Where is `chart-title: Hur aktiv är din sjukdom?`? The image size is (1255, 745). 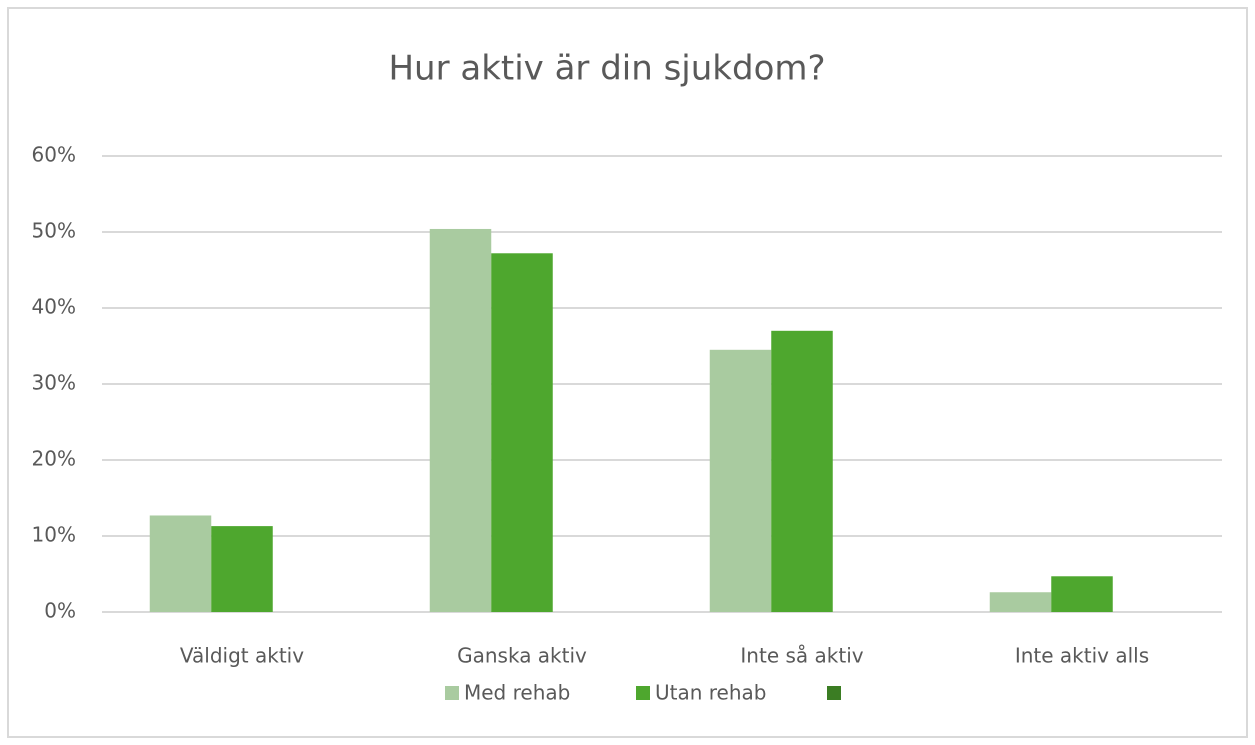
chart-title: Hur aktiv är din sjukdom? is located at coordinates (606, 69).